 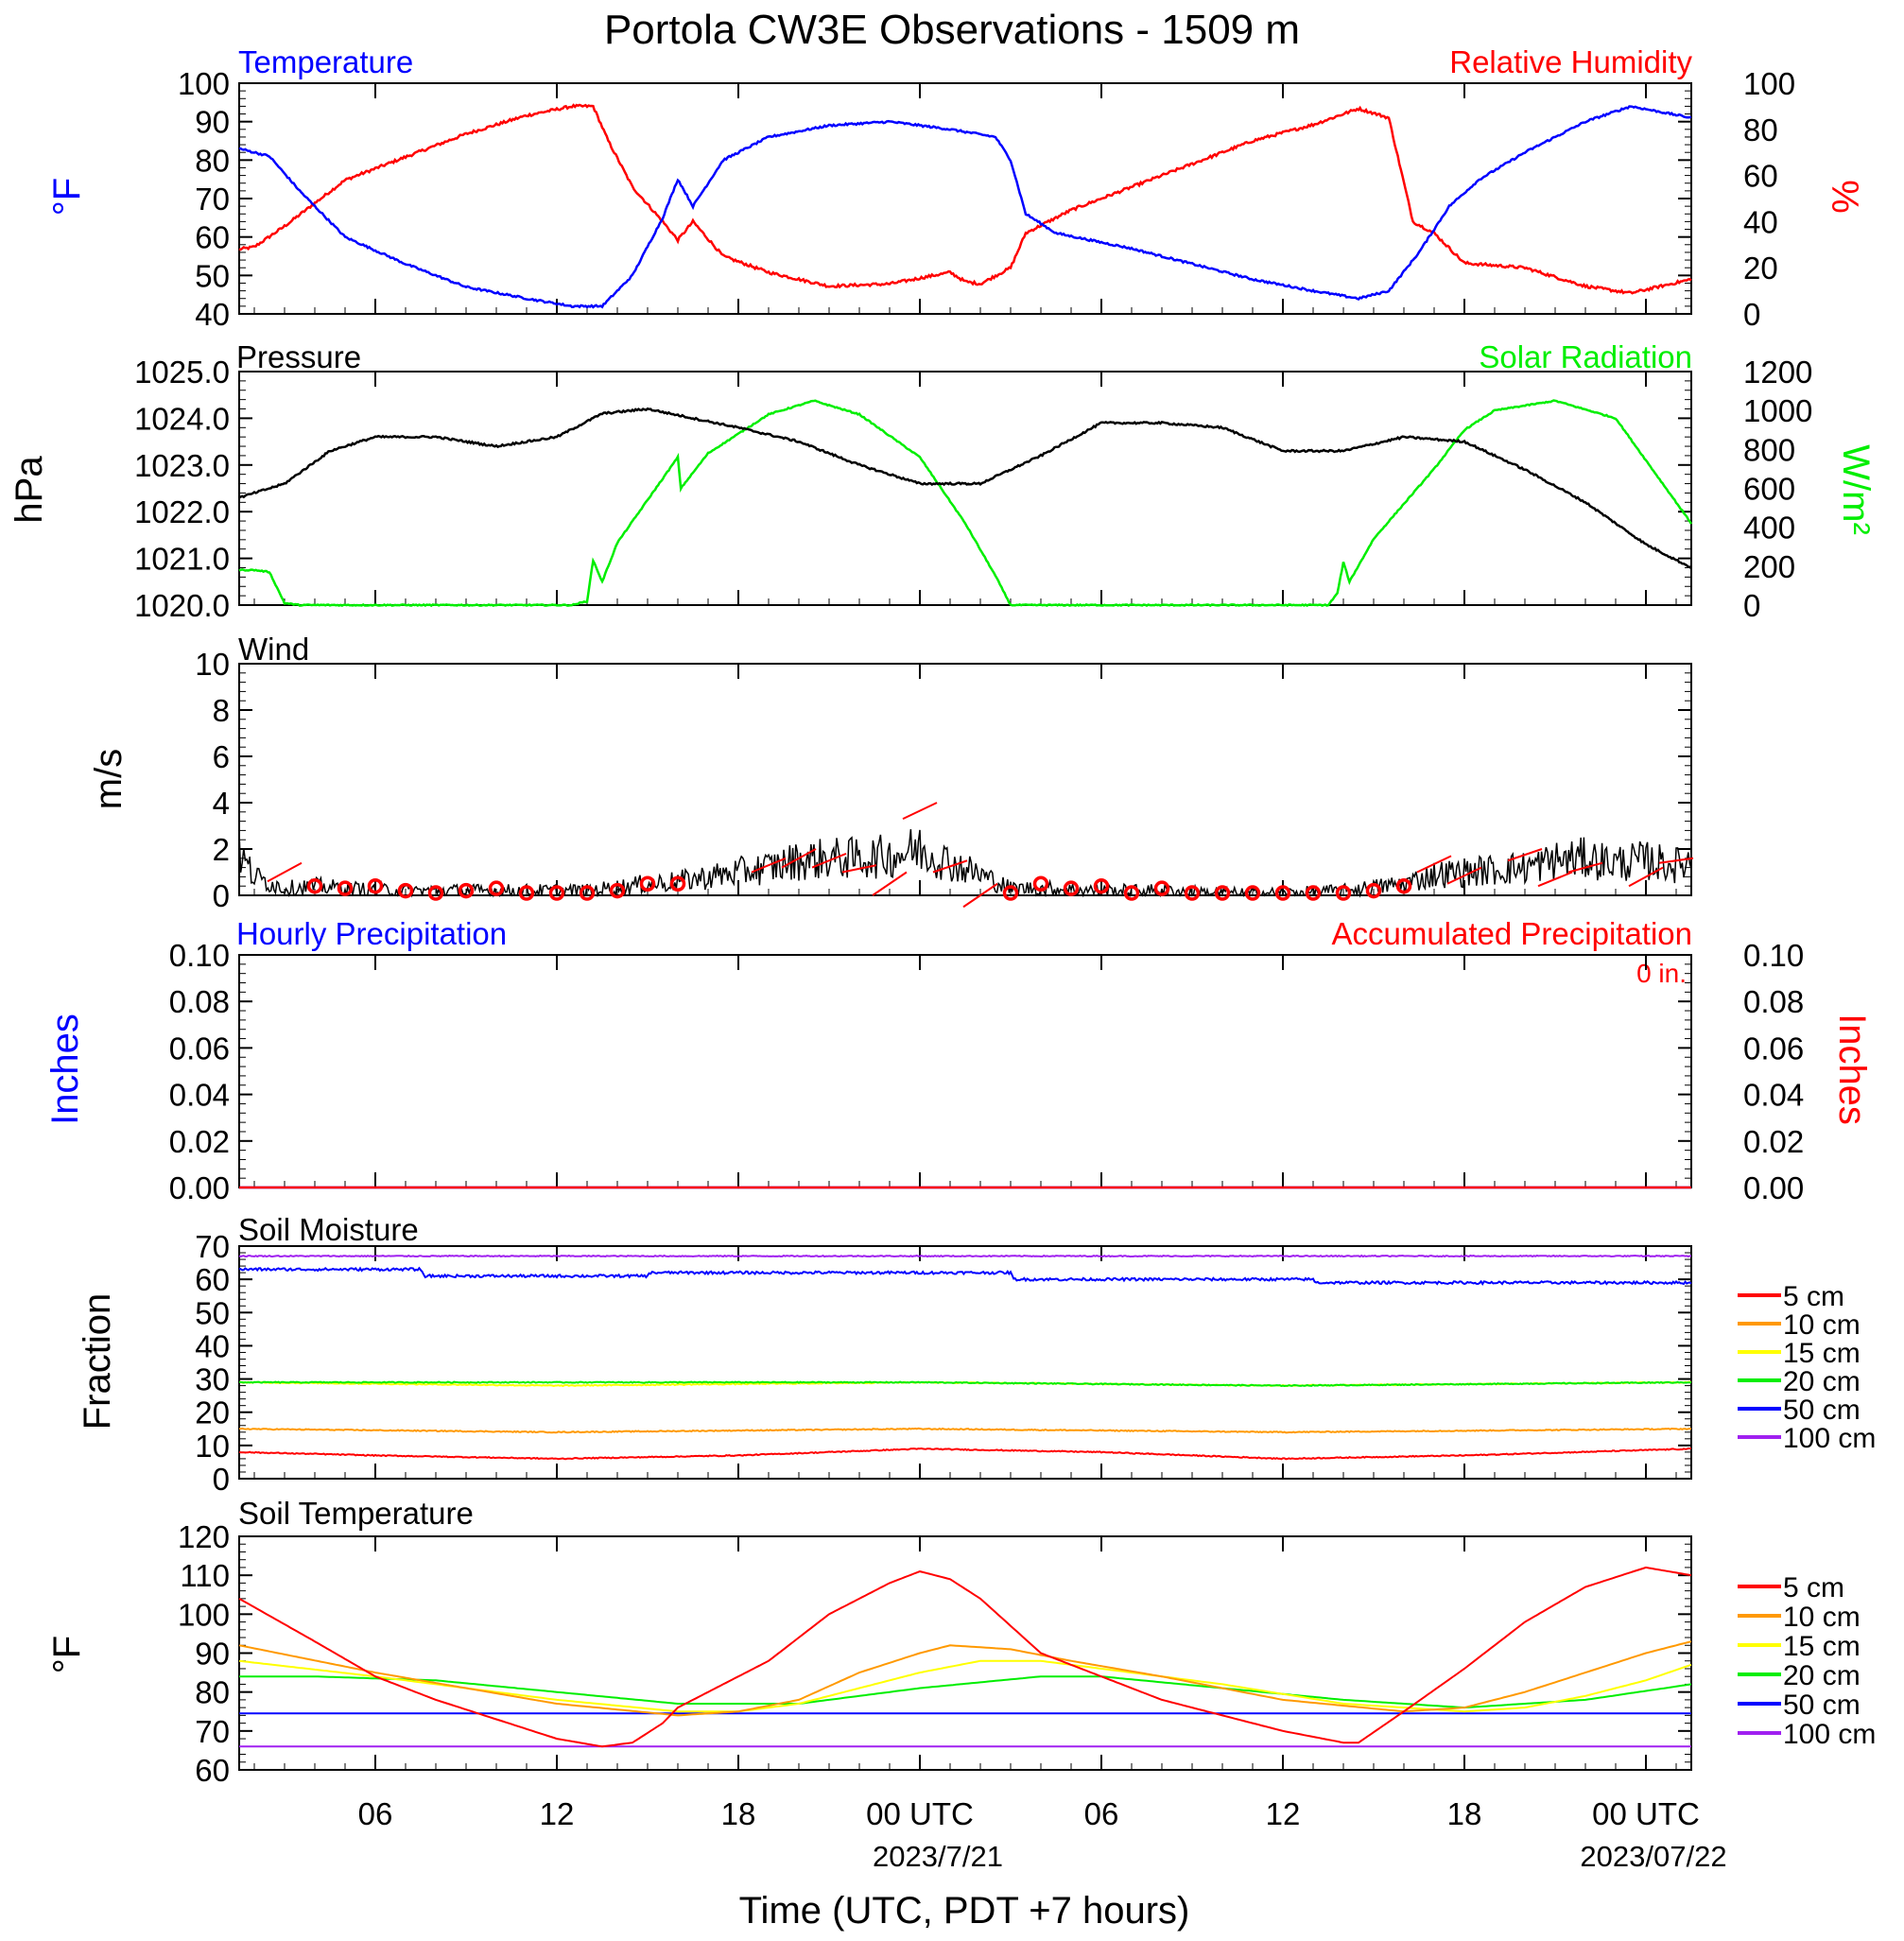 I want to click on precip-right-tick-label: 0.04, so click(x=1773, y=1096).